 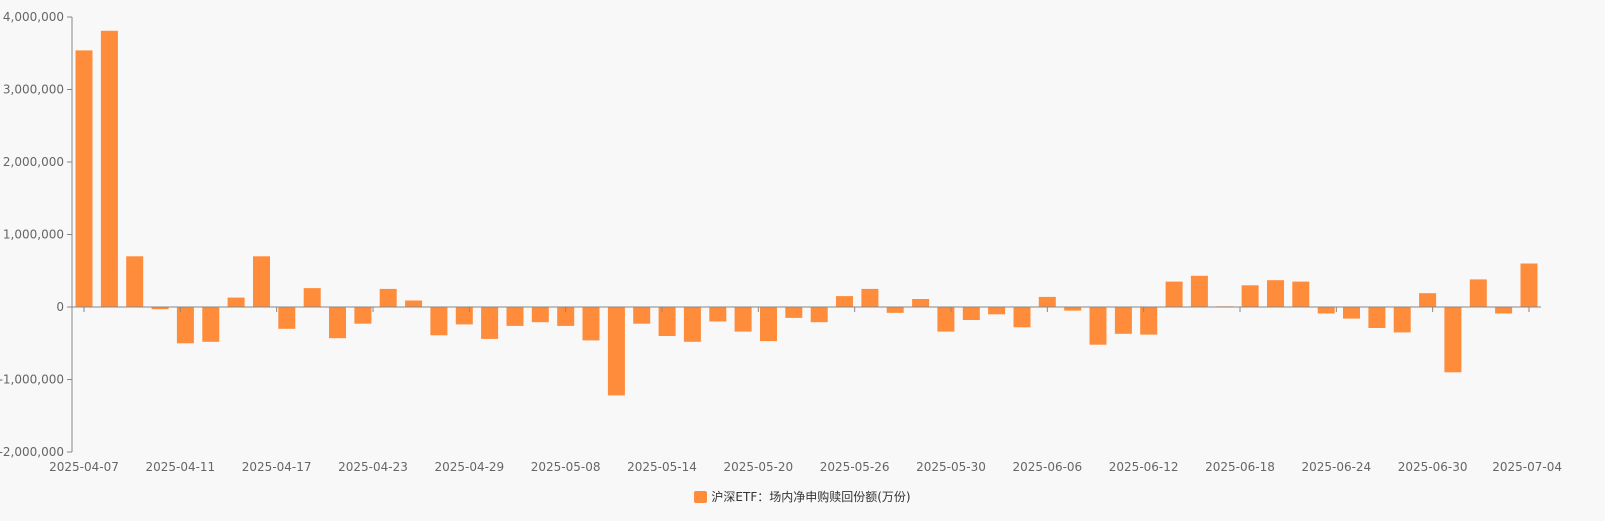 I want to click on x-tick-label: 2025-04-29, so click(x=469, y=467).